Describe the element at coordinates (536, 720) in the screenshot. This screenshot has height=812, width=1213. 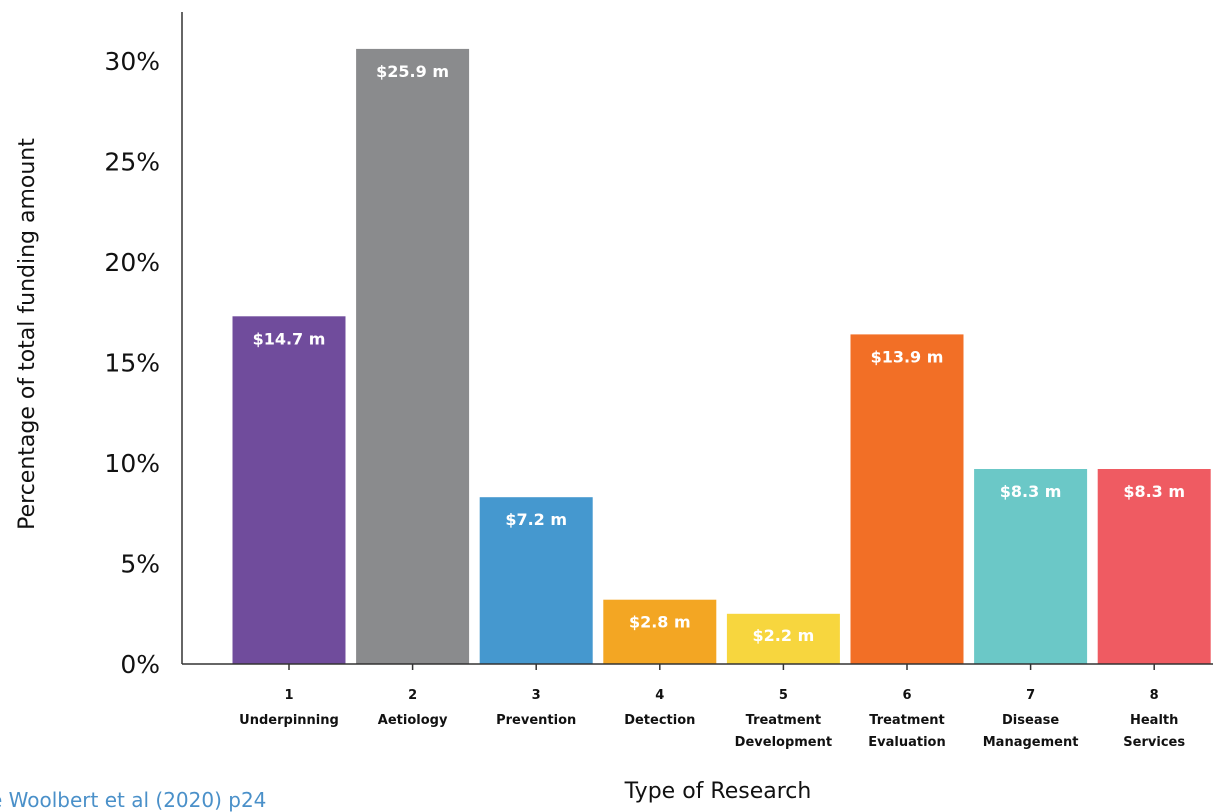
I see `category-label: Prevention` at that location.